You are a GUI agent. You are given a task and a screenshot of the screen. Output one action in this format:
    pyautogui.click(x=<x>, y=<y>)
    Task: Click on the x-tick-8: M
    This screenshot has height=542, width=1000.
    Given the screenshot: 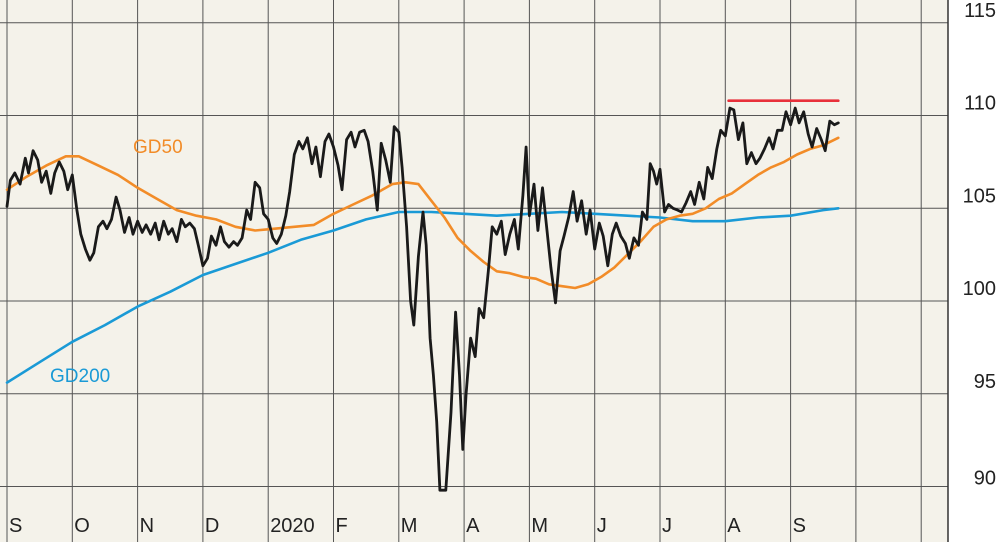 What is the action you would take?
    pyautogui.click(x=539, y=526)
    